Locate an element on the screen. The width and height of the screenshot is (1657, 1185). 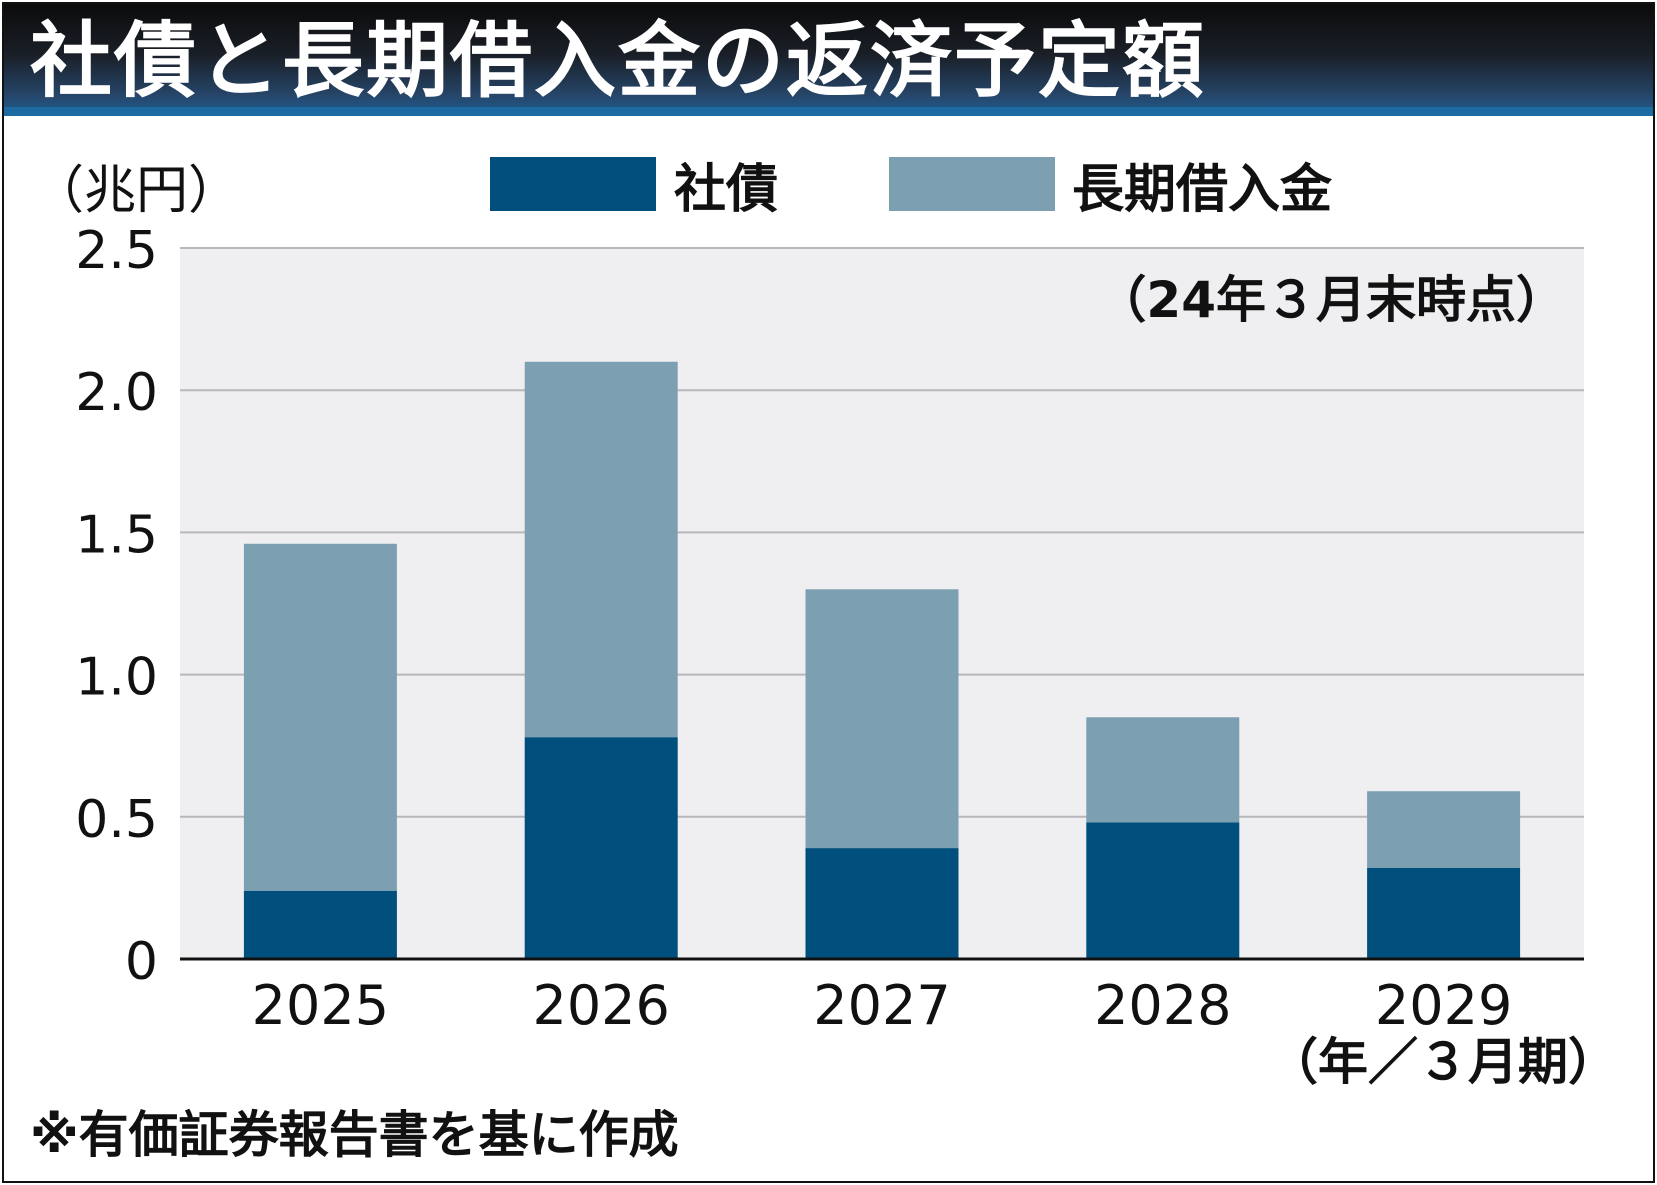
y-tick-label: 0 is located at coordinates (141, 962).